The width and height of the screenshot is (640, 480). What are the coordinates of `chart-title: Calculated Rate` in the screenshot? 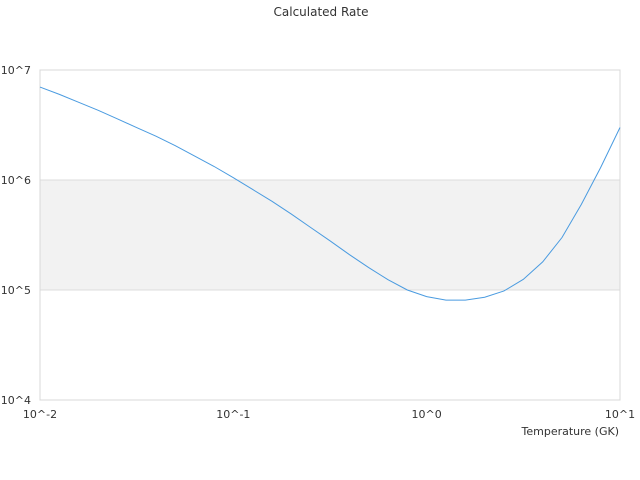 It's located at (321, 12).